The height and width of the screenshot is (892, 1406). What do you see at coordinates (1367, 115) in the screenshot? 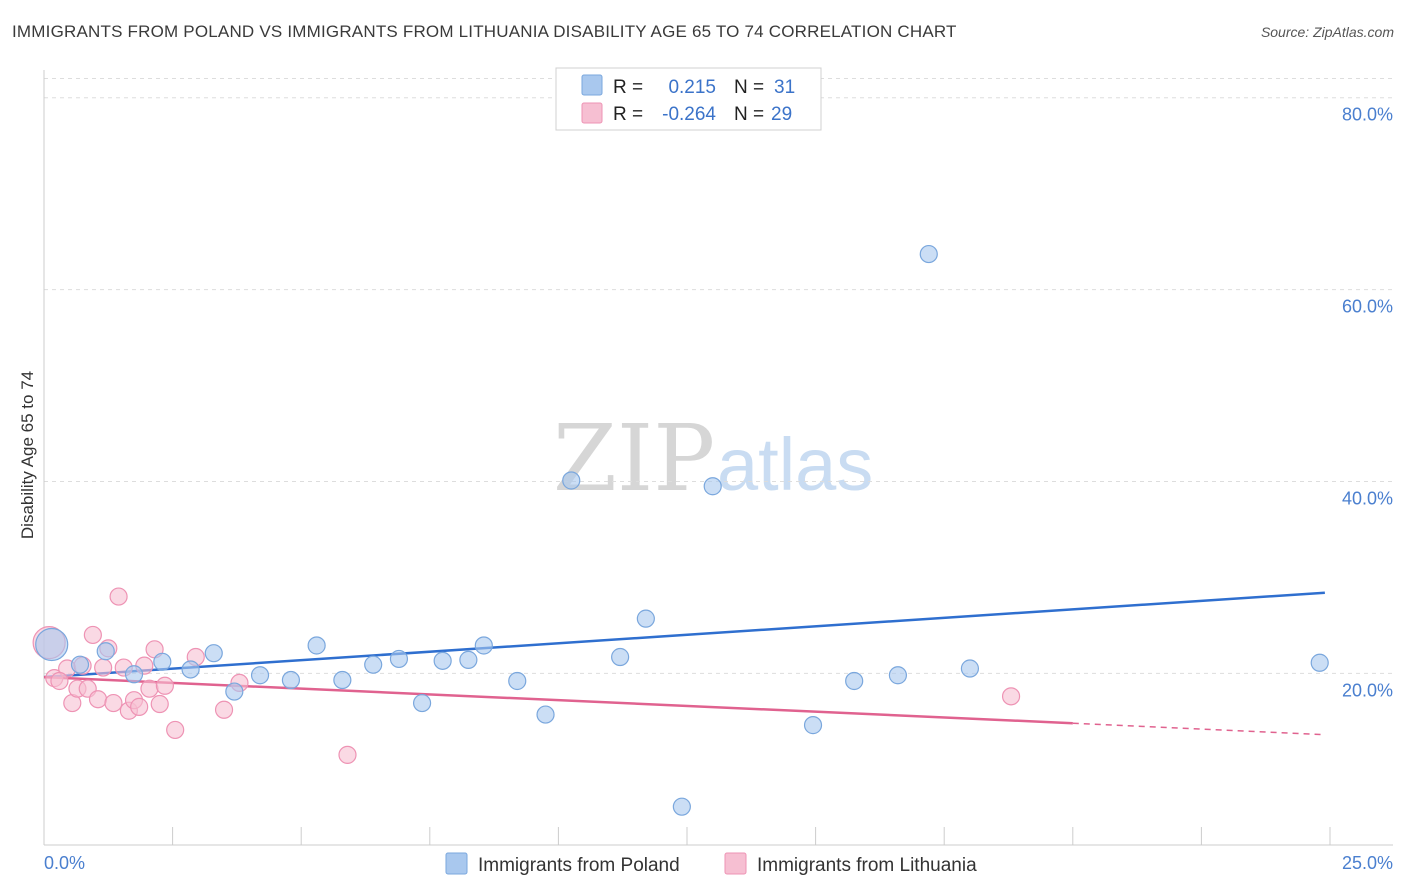
I see `y-tick-label: 80.0%` at bounding box center [1367, 115].